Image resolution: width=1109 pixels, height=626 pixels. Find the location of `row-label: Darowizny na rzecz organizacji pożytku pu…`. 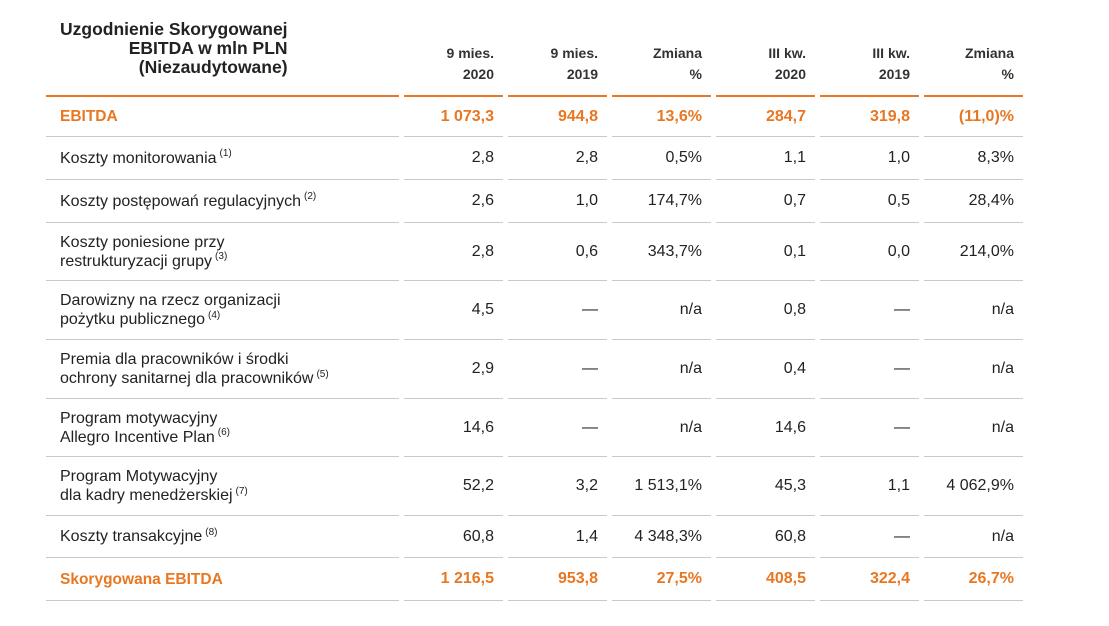

row-label: Darowizny na rzecz organizacji pożytku pu… is located at coordinates (222, 310).